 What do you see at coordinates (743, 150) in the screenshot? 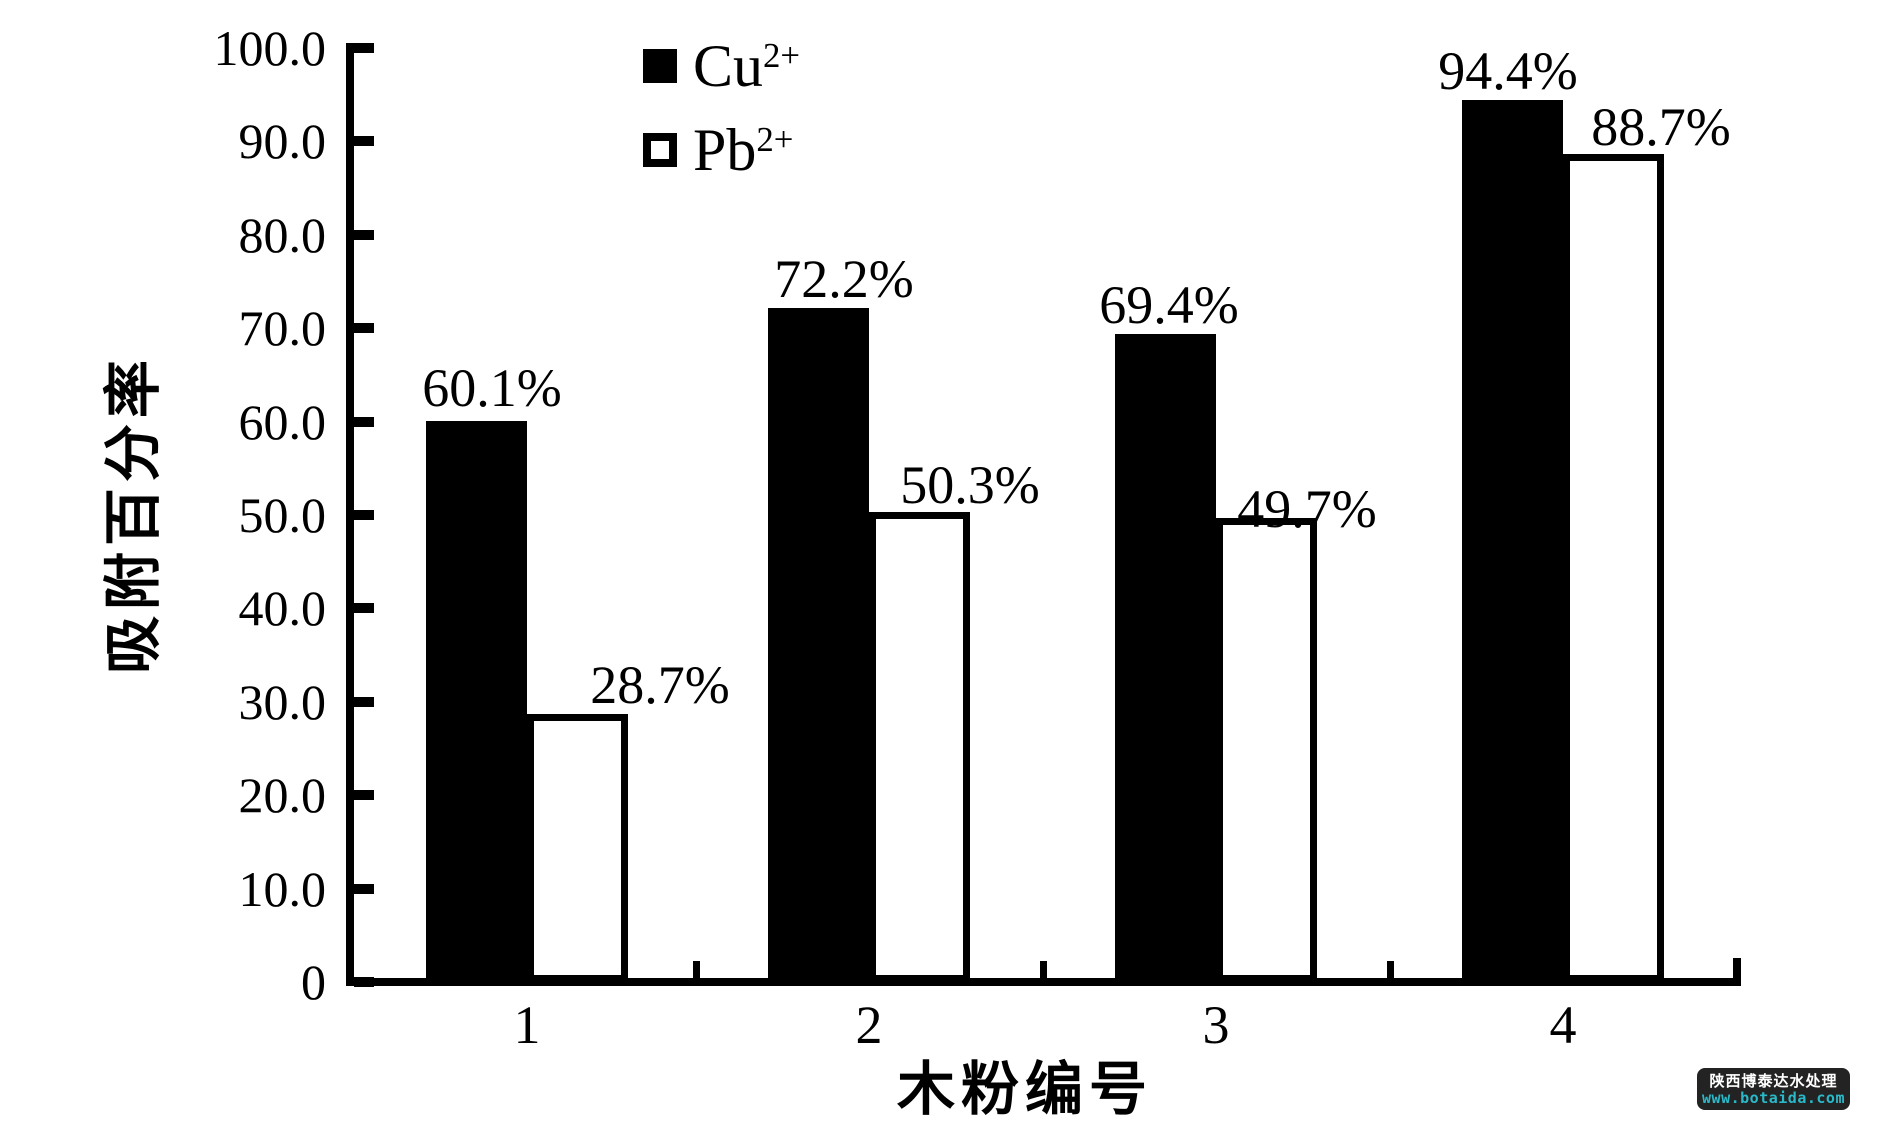
I see `legend-label-pb: Pb2+` at bounding box center [743, 150].